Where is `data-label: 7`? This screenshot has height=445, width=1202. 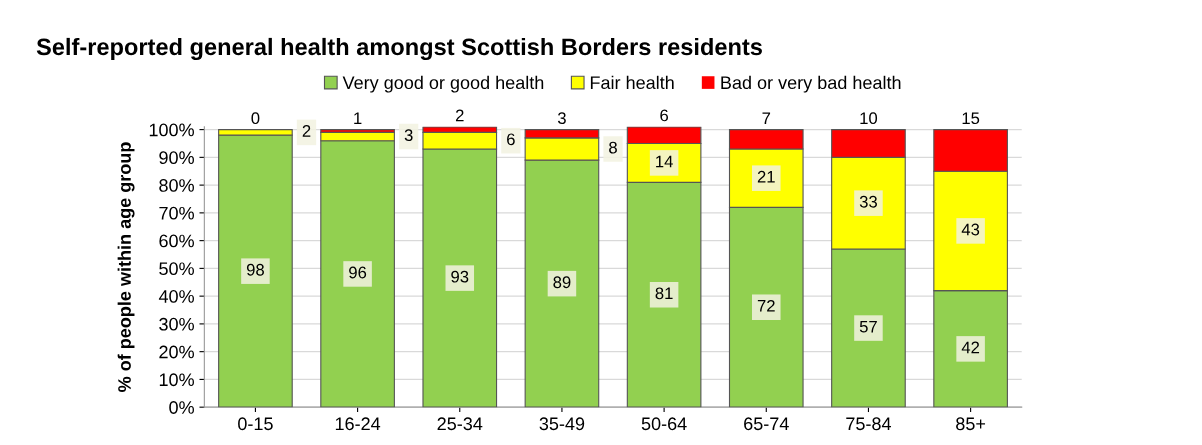
data-label: 7 is located at coordinates (766, 118).